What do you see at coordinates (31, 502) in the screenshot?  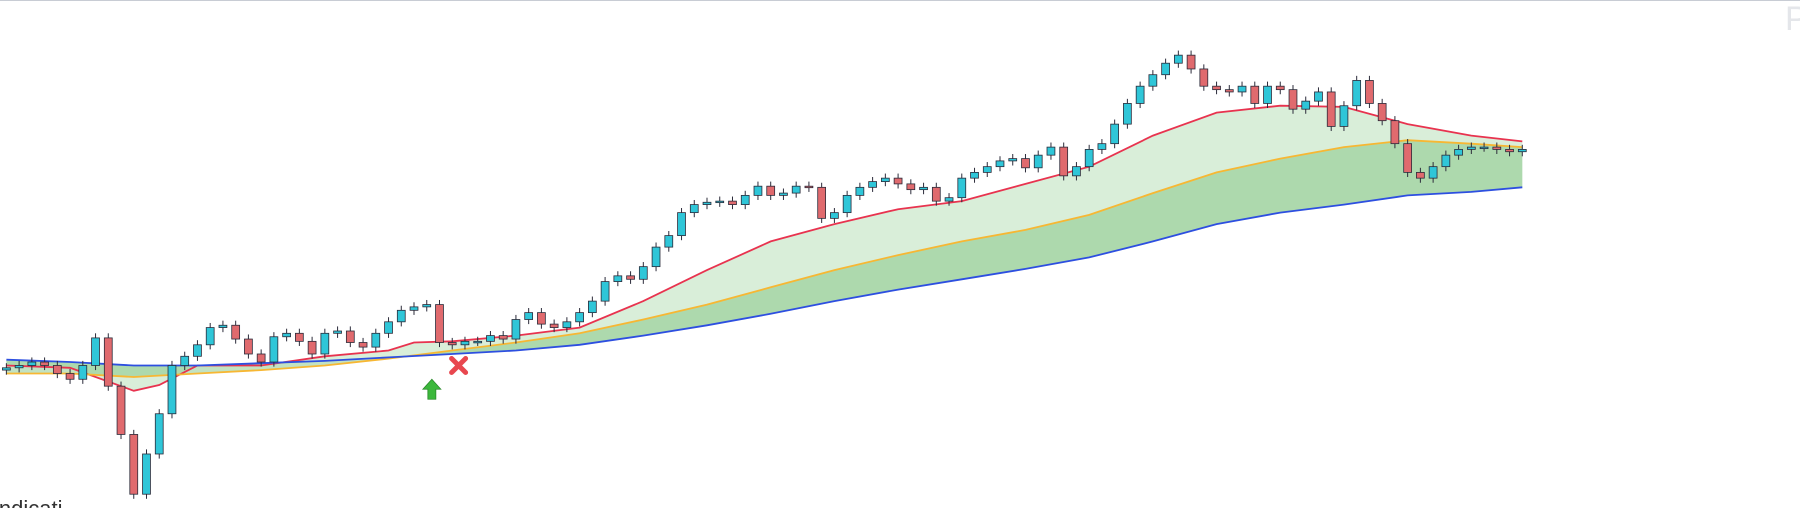 I see `footer-text: indicati` at bounding box center [31, 502].